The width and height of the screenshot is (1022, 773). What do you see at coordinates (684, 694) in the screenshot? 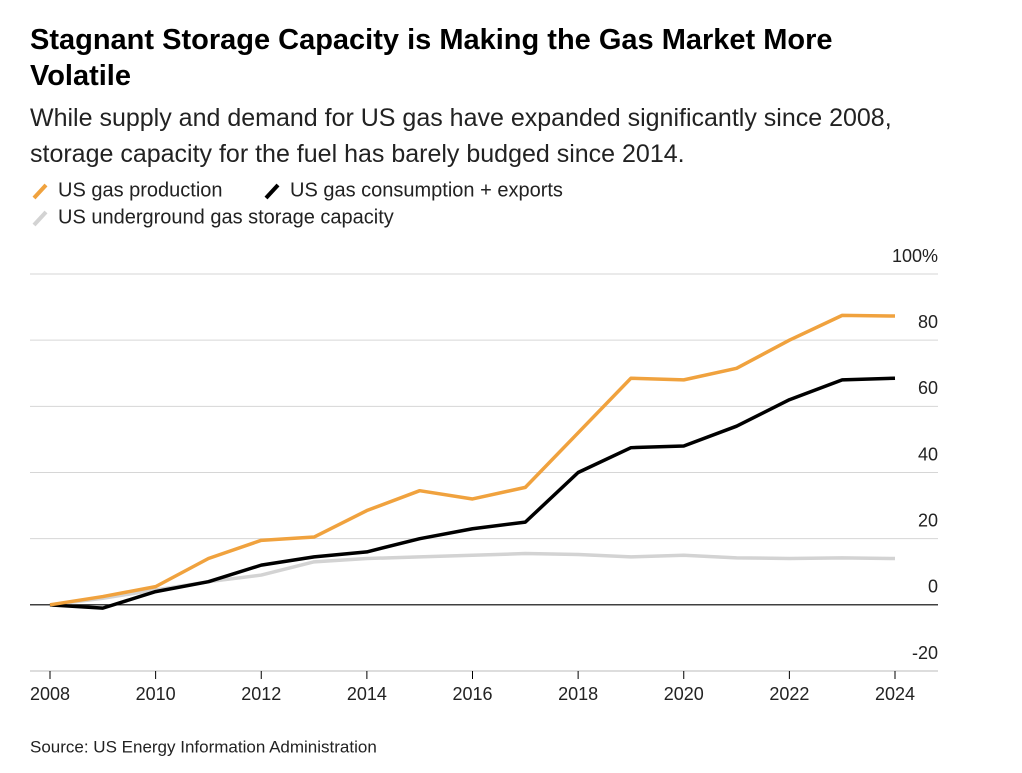
I see `x-tick-label: 2020` at bounding box center [684, 694].